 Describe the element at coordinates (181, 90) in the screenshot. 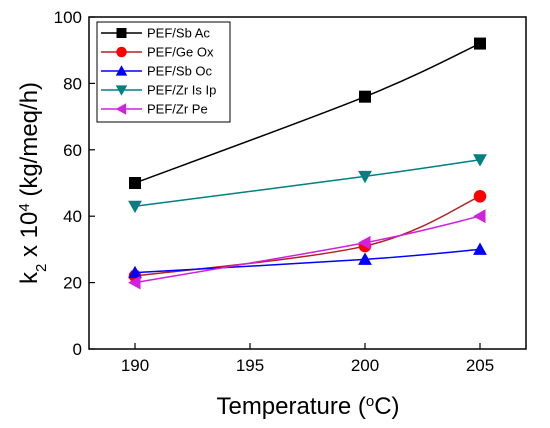

I see `legend-label: PEF/Zr Is Ip` at that location.